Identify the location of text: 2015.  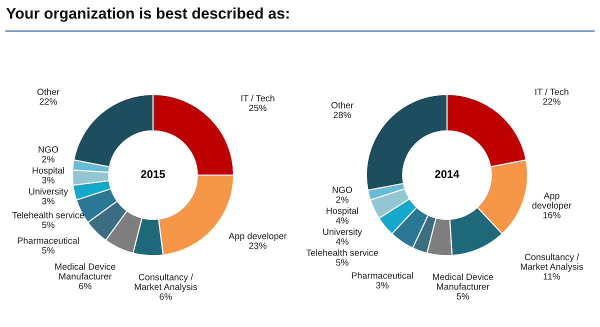
(153, 174).